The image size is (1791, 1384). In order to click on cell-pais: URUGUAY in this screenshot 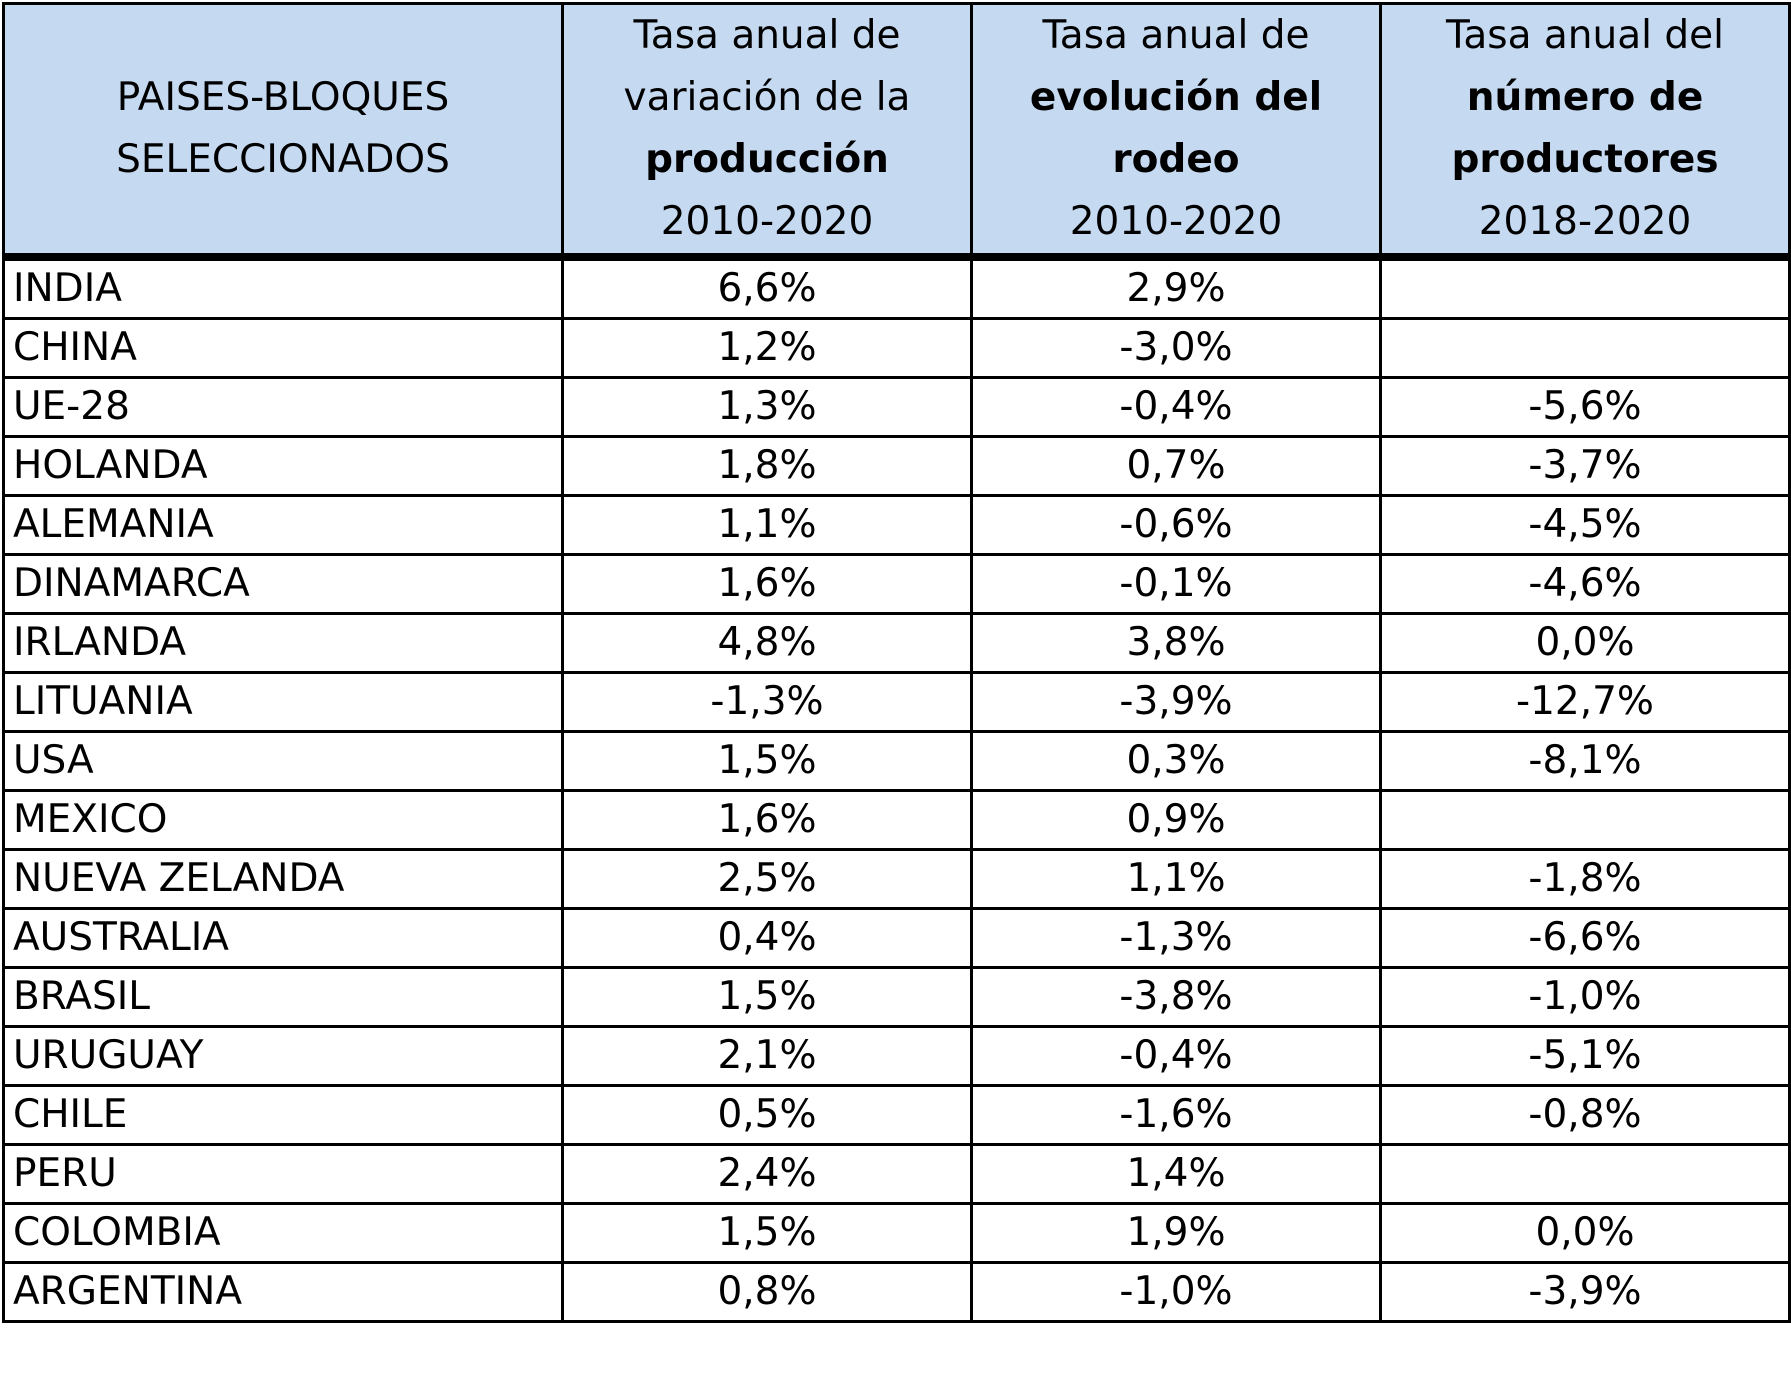, I will do `click(283, 1056)`.